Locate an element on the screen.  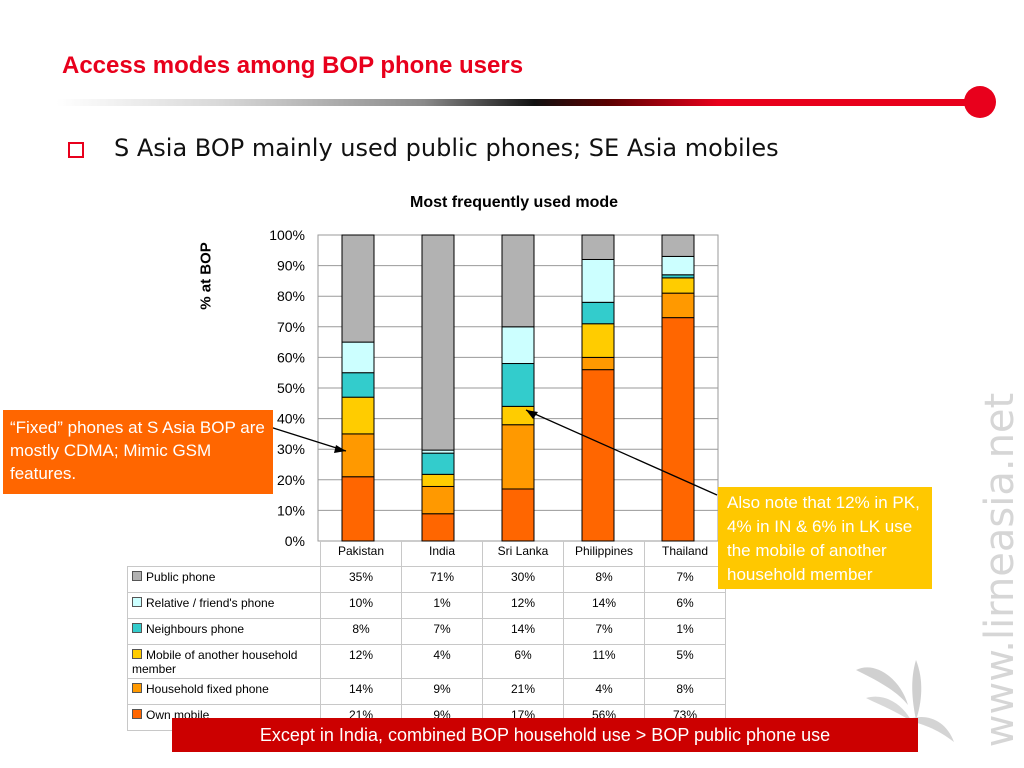
data-label: 9% is located at coordinates (442, 691).